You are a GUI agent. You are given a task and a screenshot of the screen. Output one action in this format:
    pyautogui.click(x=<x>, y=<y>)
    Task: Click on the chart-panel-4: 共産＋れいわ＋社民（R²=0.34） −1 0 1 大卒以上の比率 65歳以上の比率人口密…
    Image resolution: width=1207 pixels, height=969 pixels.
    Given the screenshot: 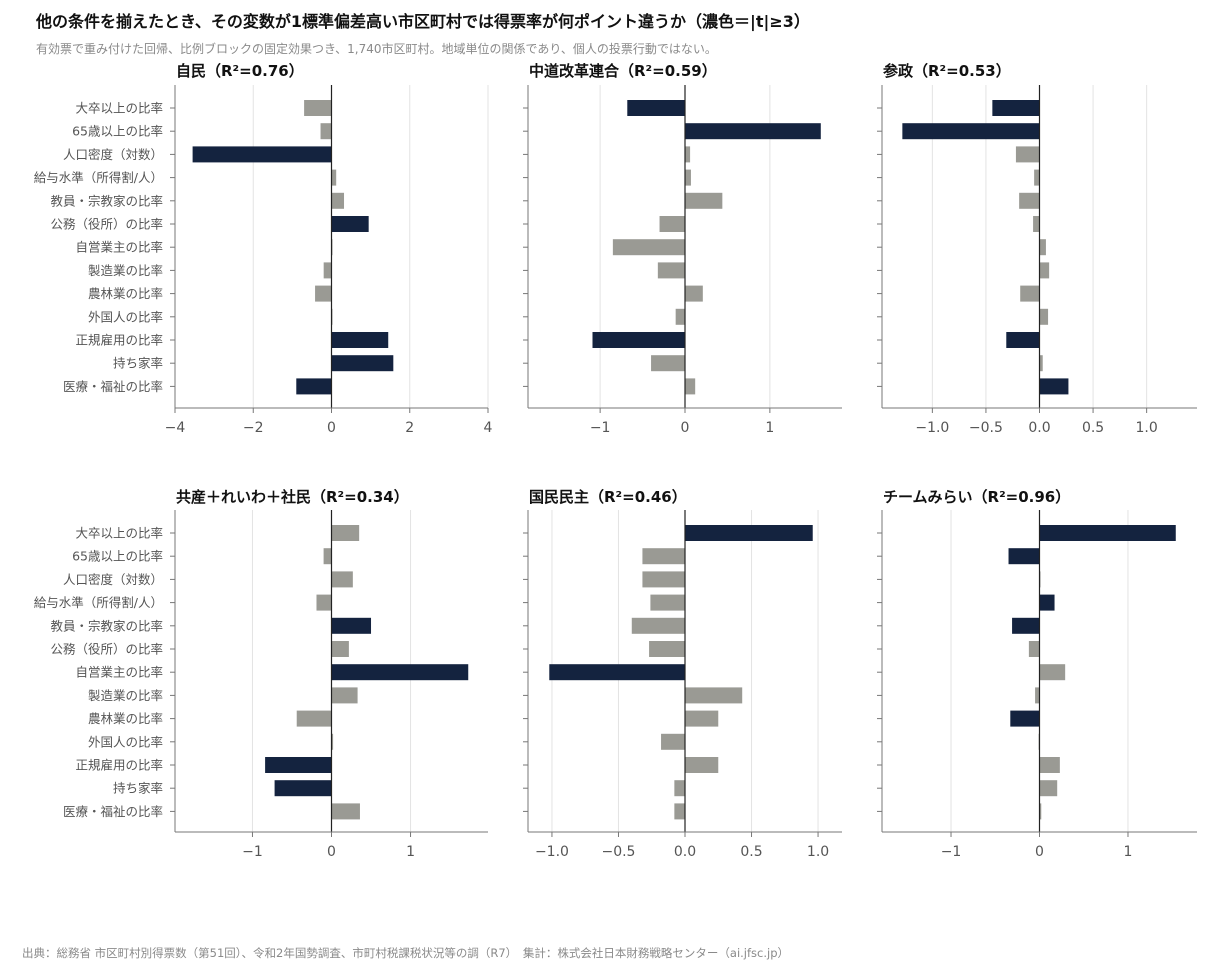 What is the action you would take?
    pyautogui.click(x=261, y=674)
    